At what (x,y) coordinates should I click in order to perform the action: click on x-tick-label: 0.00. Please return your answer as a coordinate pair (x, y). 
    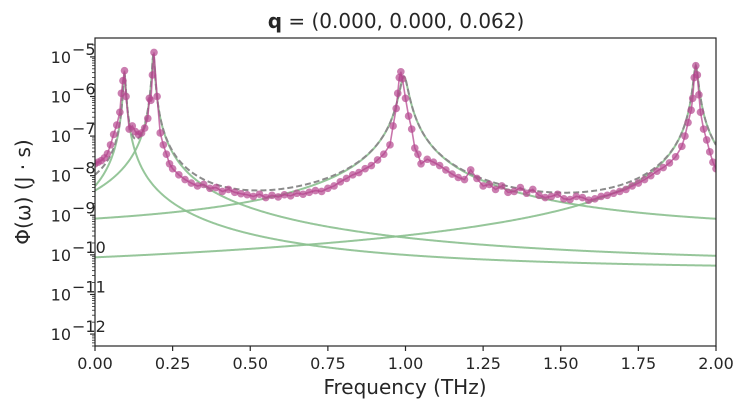
    Looking at the image, I should click on (95, 363).